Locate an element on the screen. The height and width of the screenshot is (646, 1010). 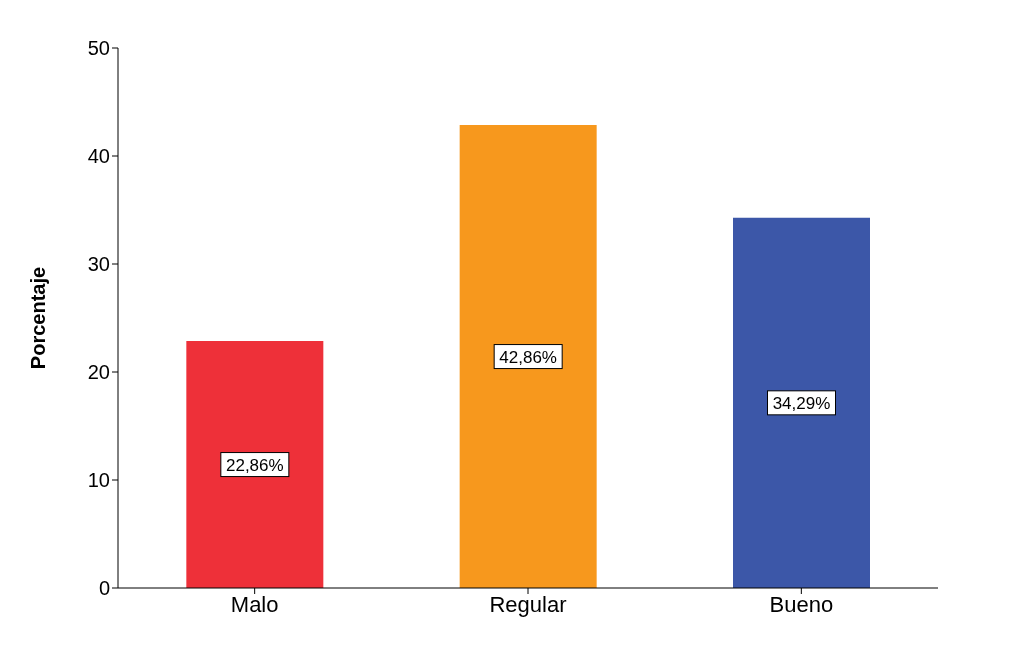
y-tick-label: 10 is located at coordinates (98, 480).